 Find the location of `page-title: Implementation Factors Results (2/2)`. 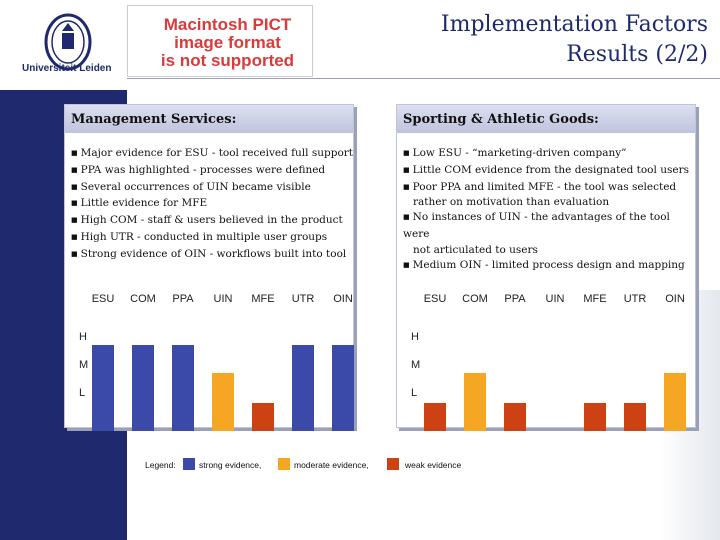

page-title: Implementation Factors Results (2/2) is located at coordinates (574, 40).